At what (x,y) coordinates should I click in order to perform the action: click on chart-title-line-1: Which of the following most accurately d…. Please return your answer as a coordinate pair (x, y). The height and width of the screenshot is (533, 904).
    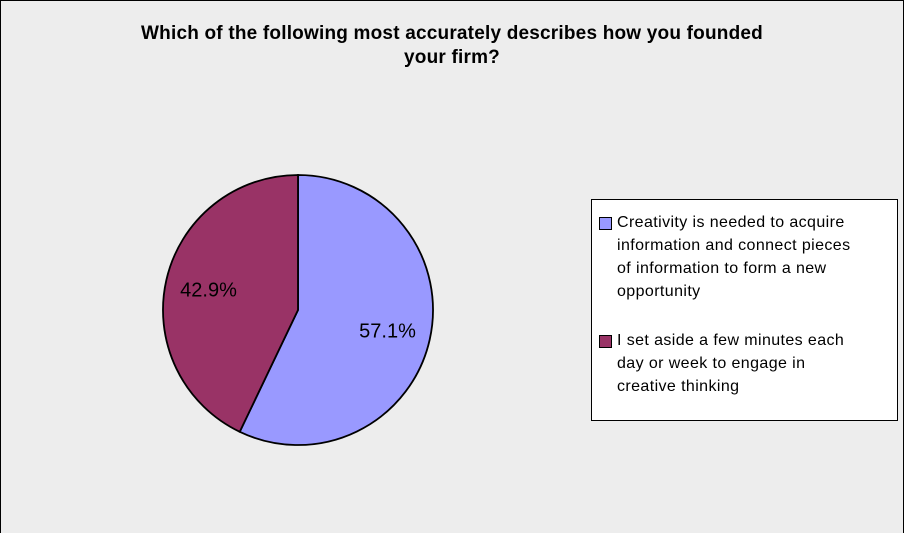
    Looking at the image, I should click on (452, 33).